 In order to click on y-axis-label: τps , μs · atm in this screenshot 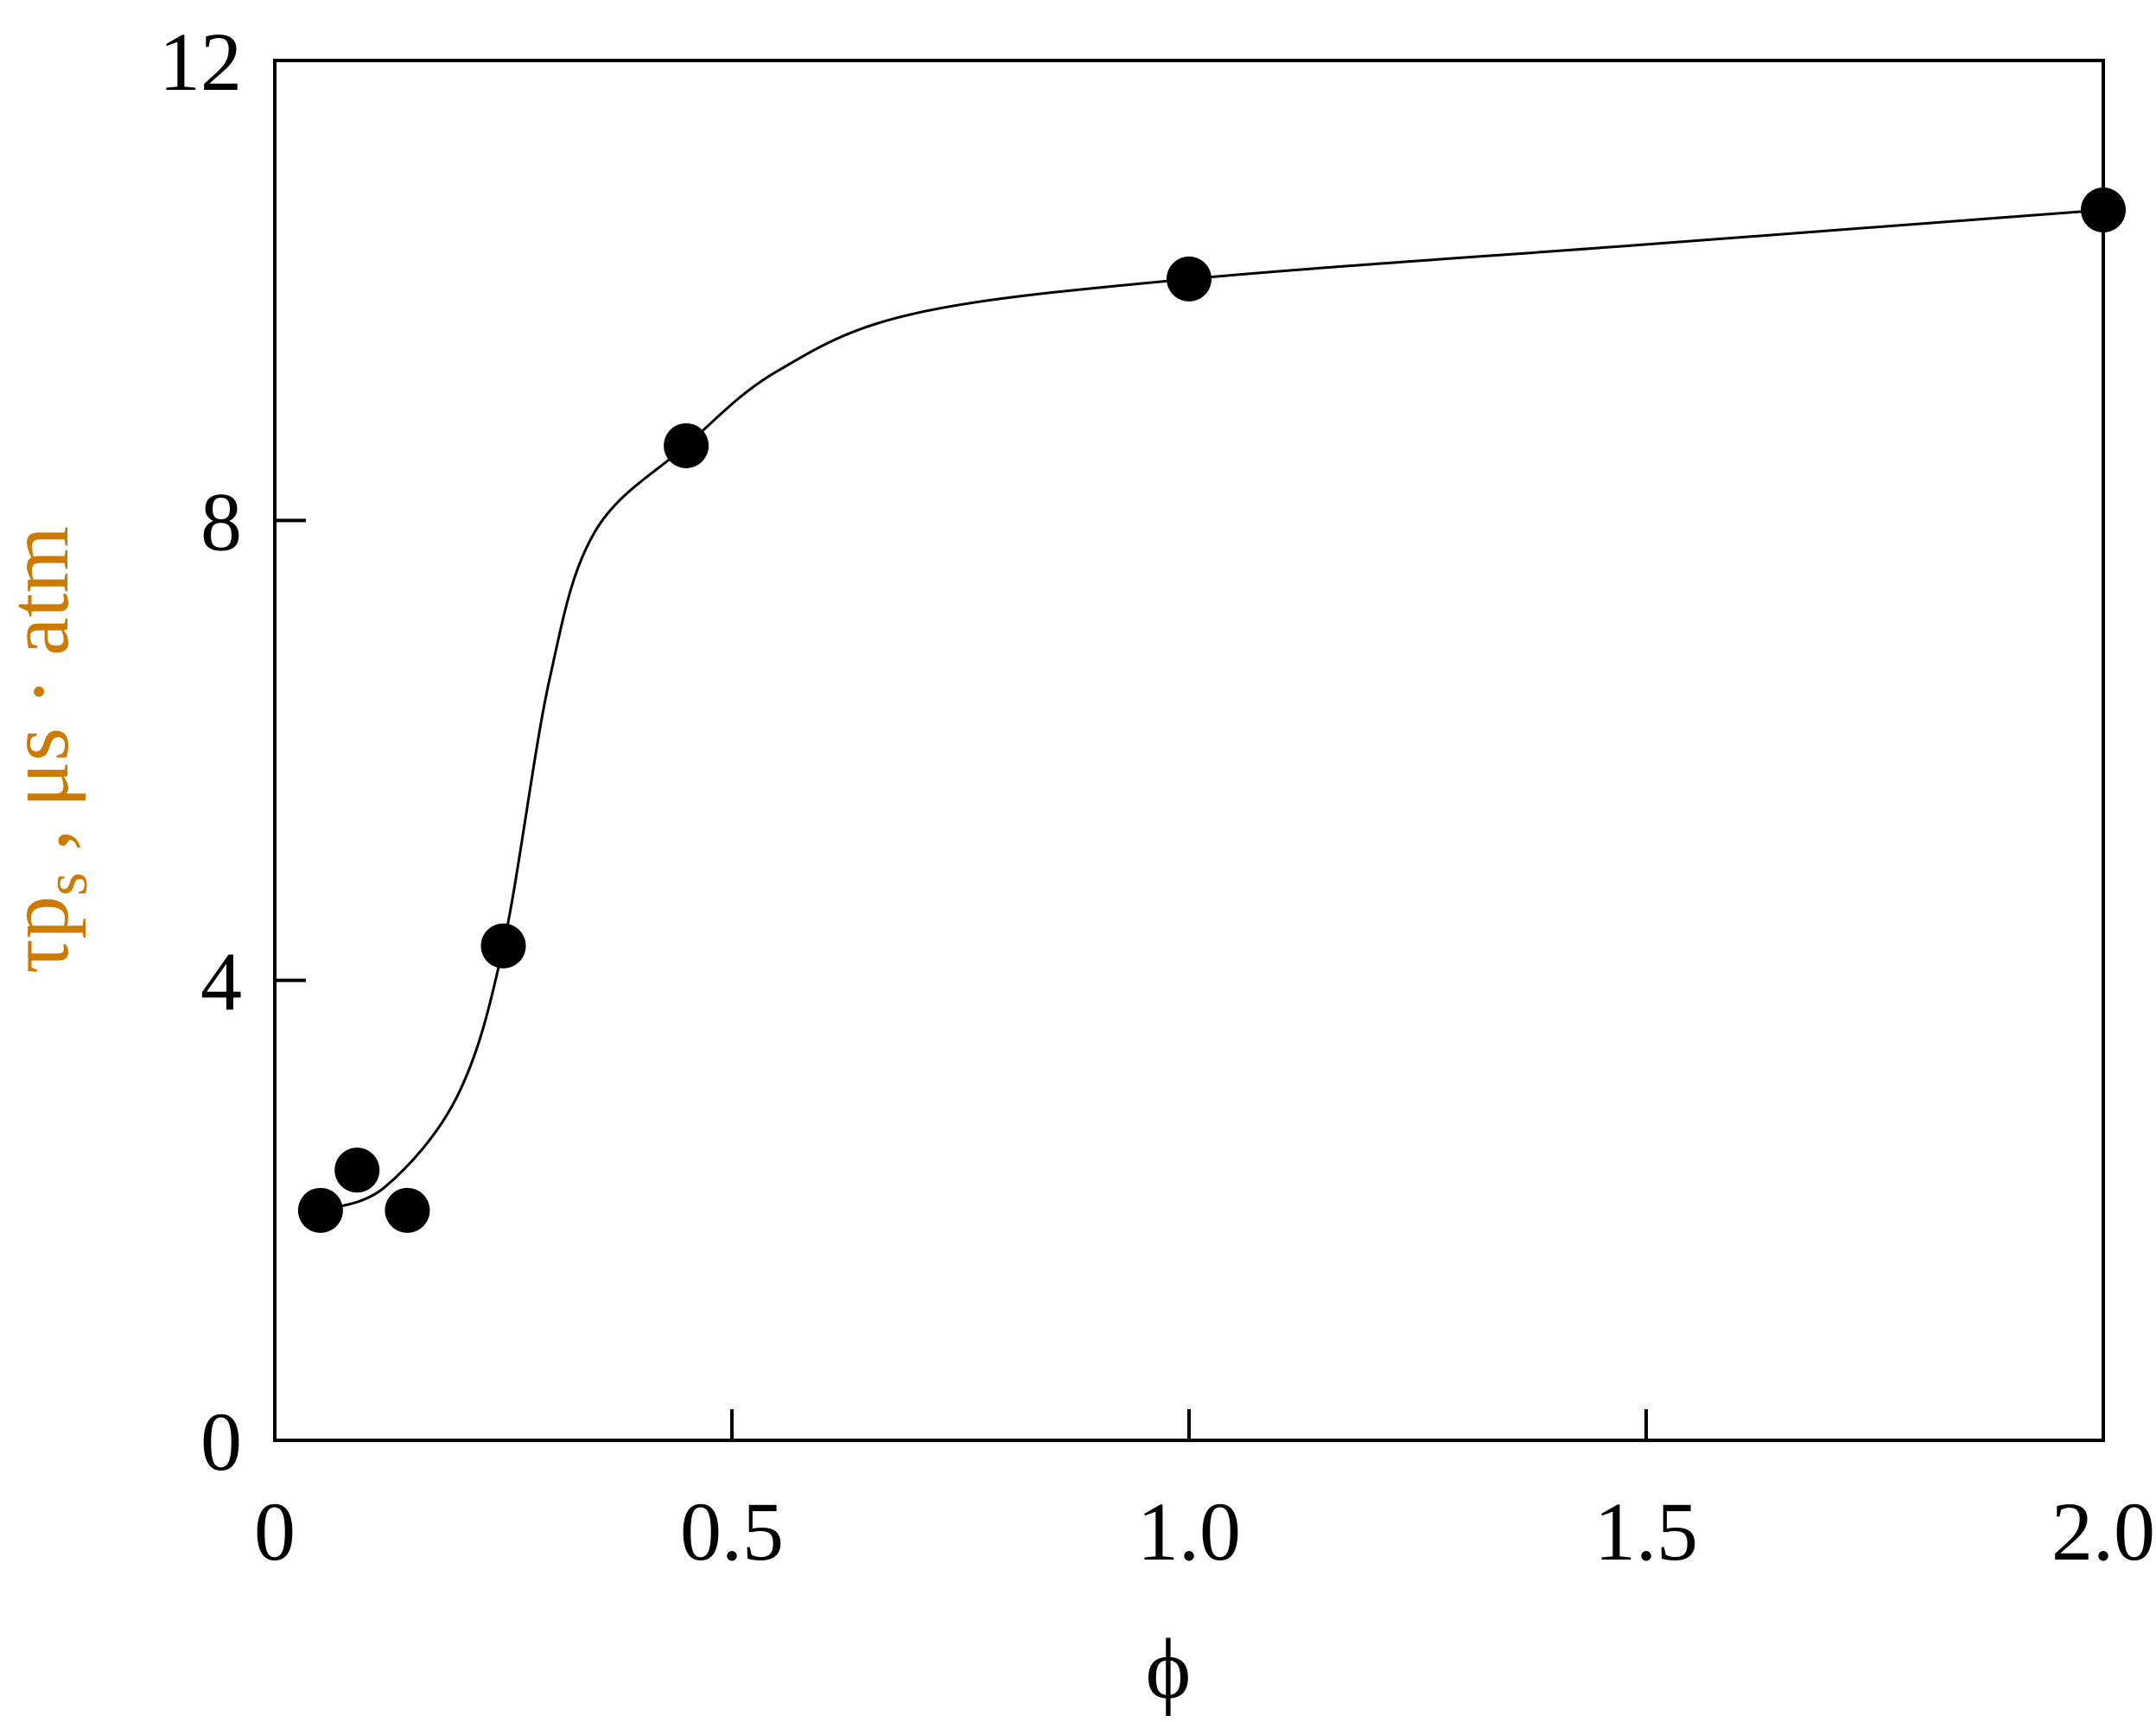, I will do `click(50, 750)`.